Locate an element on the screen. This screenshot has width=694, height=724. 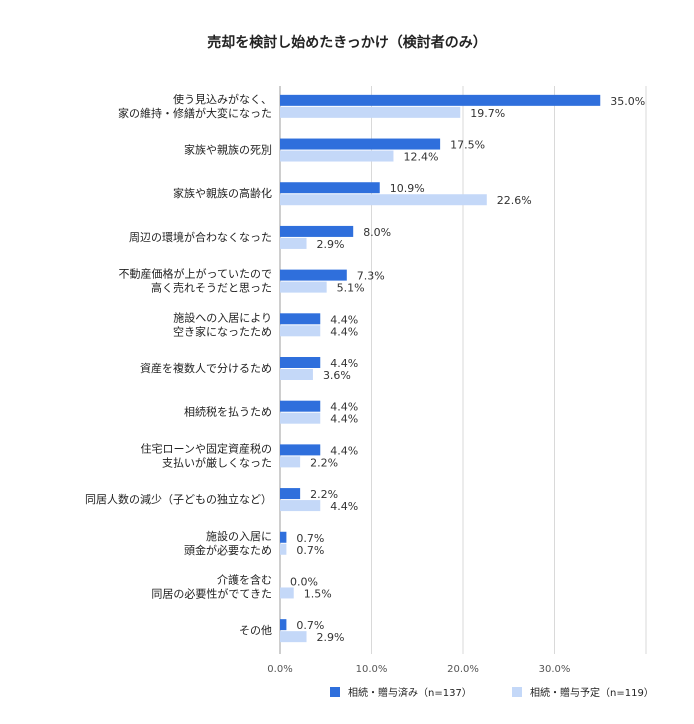
data-label: 3.6% is located at coordinates (337, 375).